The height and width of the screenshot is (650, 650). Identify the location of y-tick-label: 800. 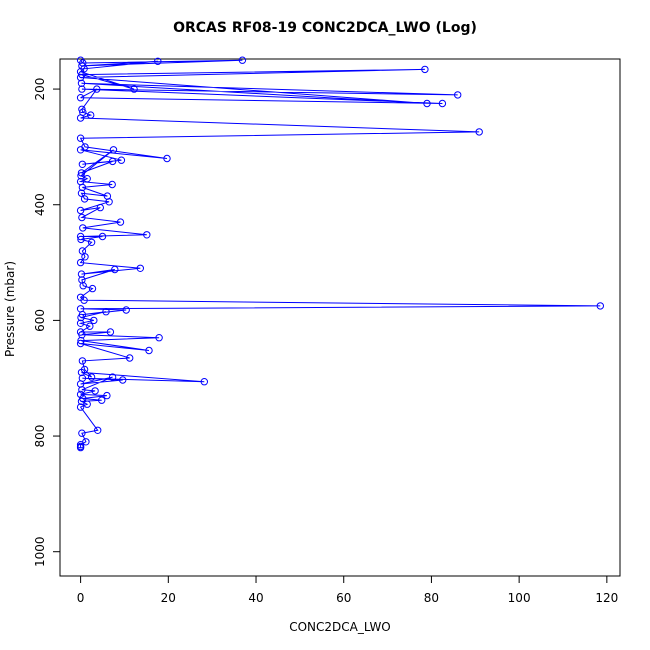
(40, 436).